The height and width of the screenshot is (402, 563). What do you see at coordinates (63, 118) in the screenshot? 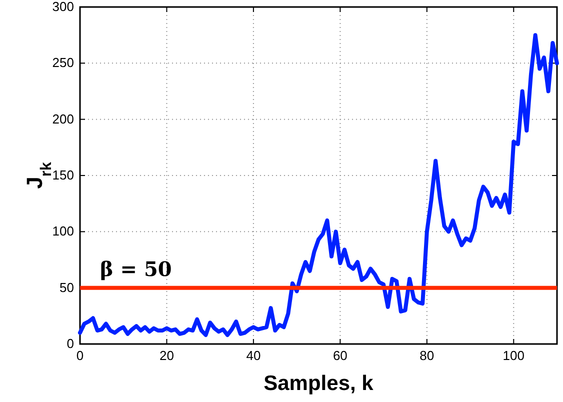
I see `y-tick-label: 200` at bounding box center [63, 118].